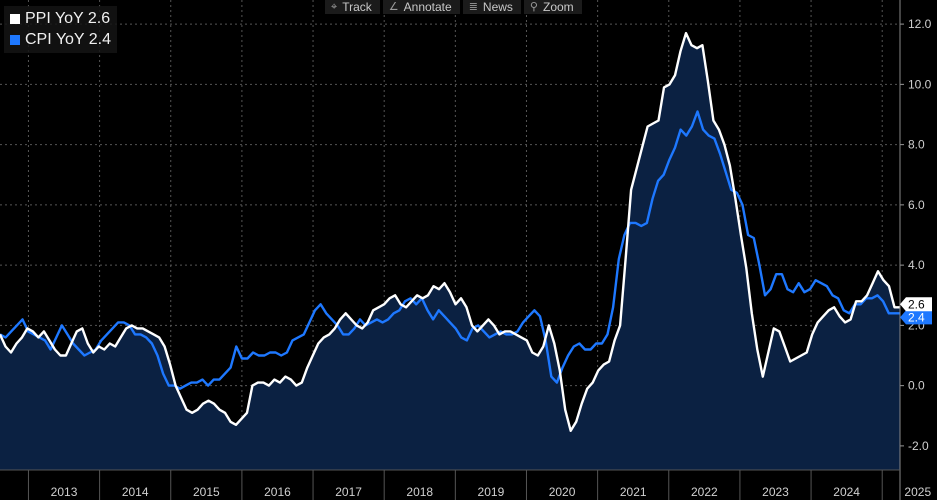 The height and width of the screenshot is (500, 937). What do you see at coordinates (419, 492) in the screenshot?
I see `x-tick-label: 2018` at bounding box center [419, 492].